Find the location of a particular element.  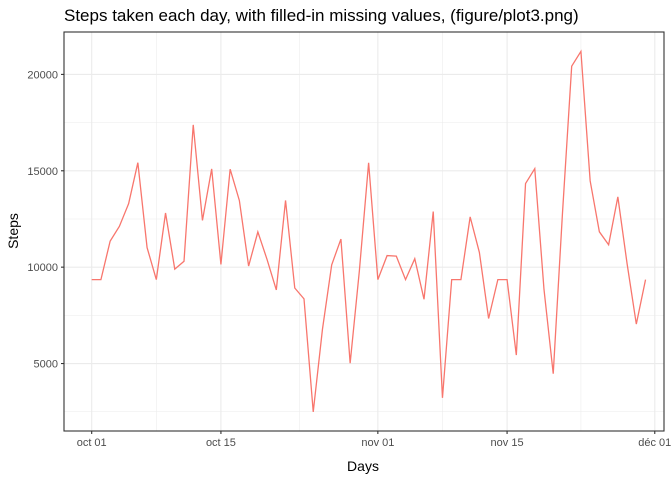

x-axis: oct 01 oct 15 nov 01 nov 15 déc 01 is located at coordinates (374, 440).